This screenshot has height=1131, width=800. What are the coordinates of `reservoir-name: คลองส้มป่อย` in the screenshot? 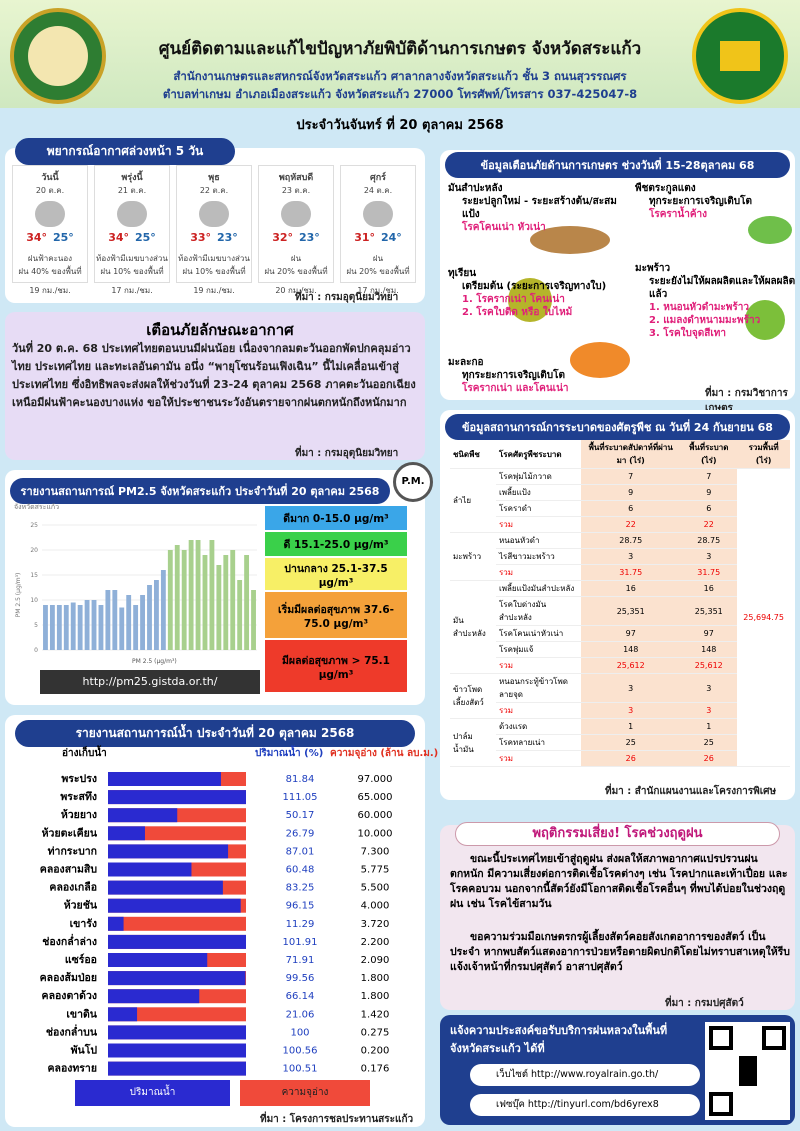 It's located at (68, 977).